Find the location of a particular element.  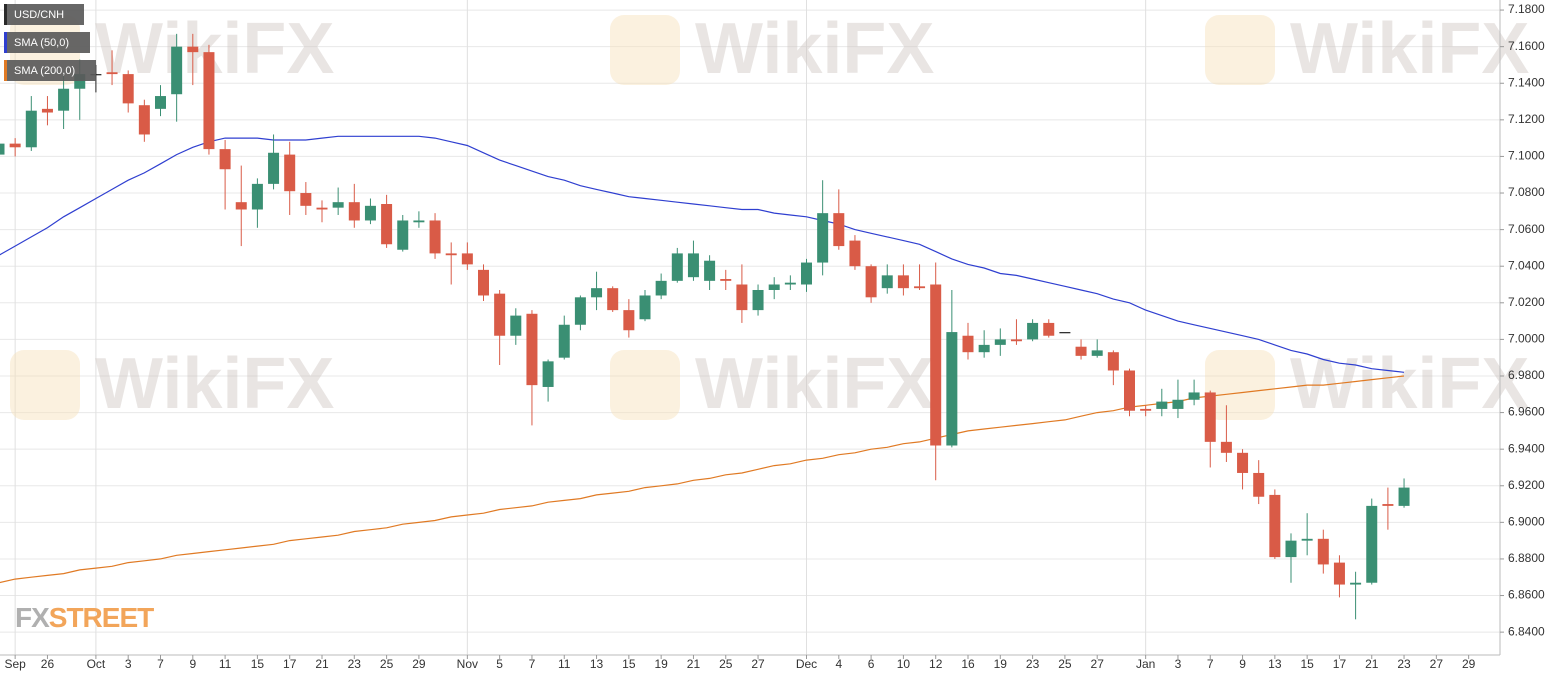

brand-suffix: STREET is located at coordinates (101, 617).